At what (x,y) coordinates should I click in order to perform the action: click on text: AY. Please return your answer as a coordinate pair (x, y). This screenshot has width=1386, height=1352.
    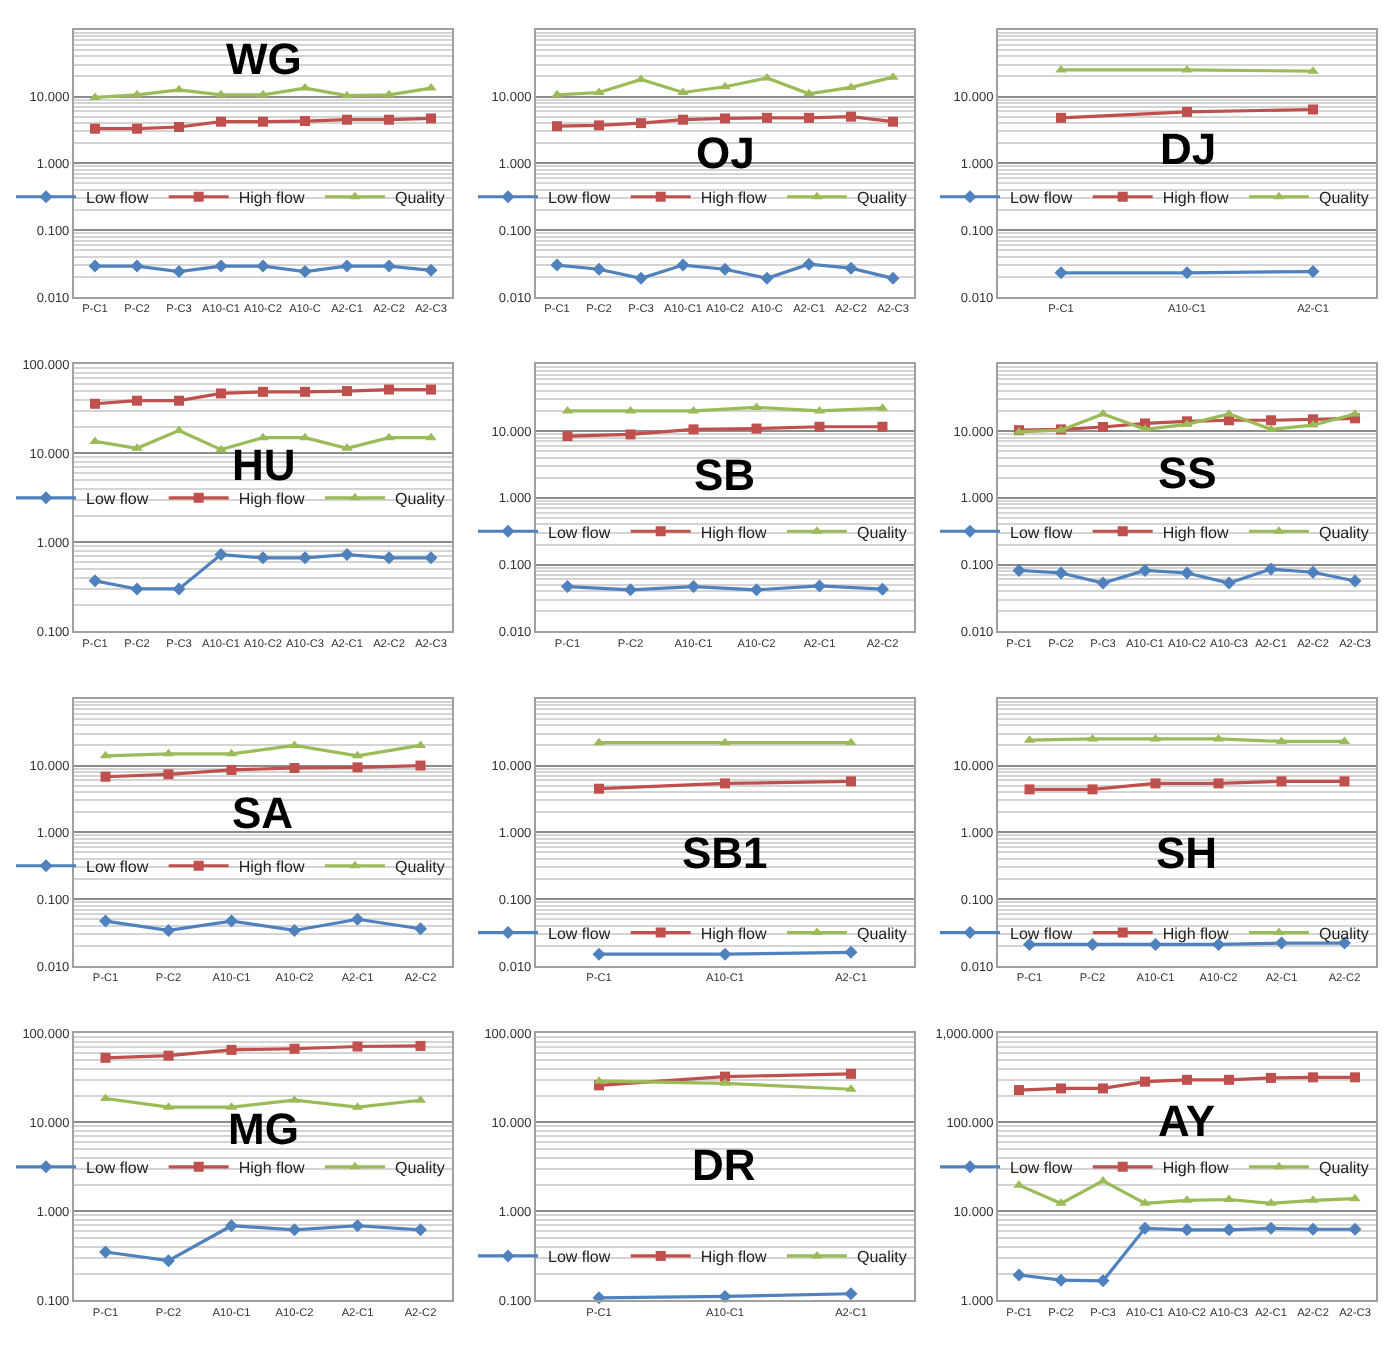
    Looking at the image, I should click on (1187, 1121).